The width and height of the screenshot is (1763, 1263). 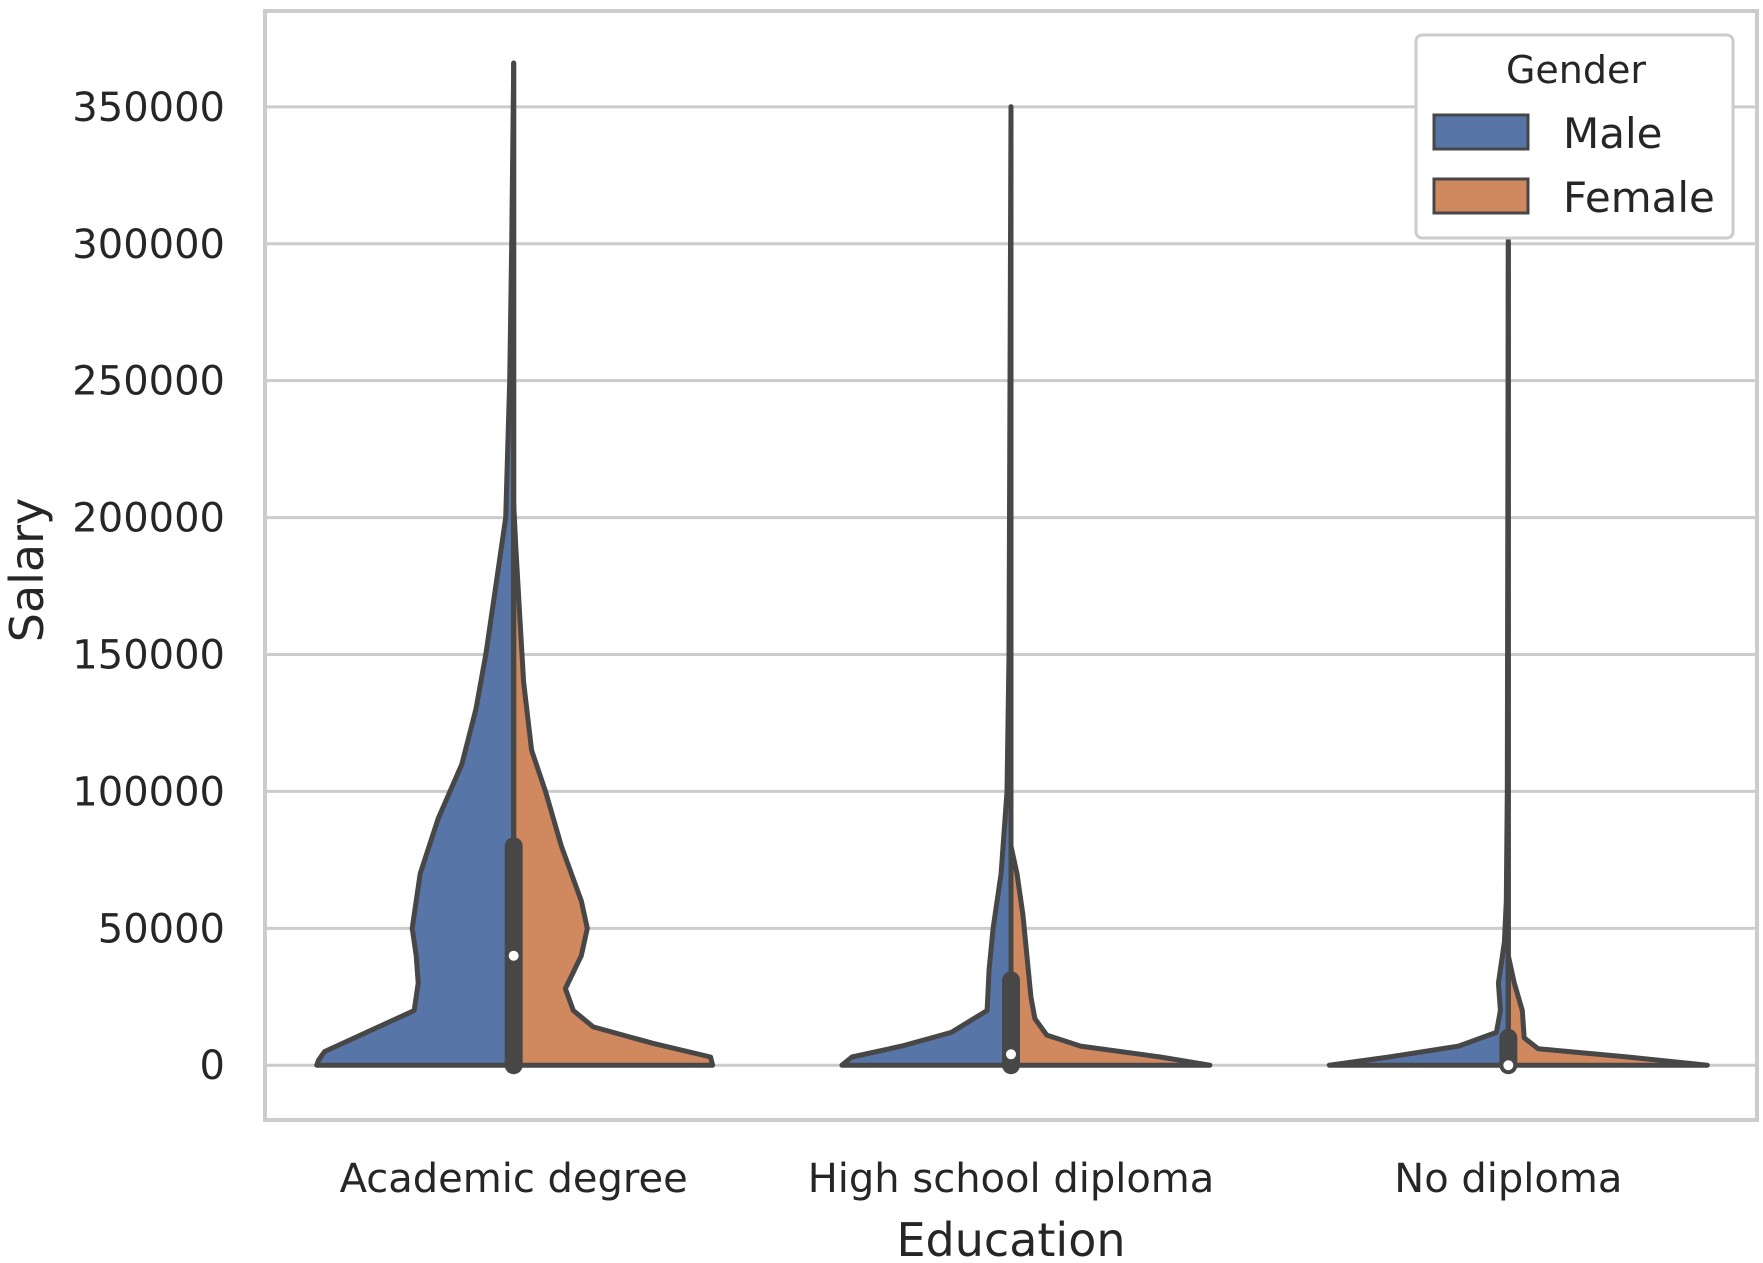 I want to click on y-tick-label: 0, so click(x=212, y=1066).